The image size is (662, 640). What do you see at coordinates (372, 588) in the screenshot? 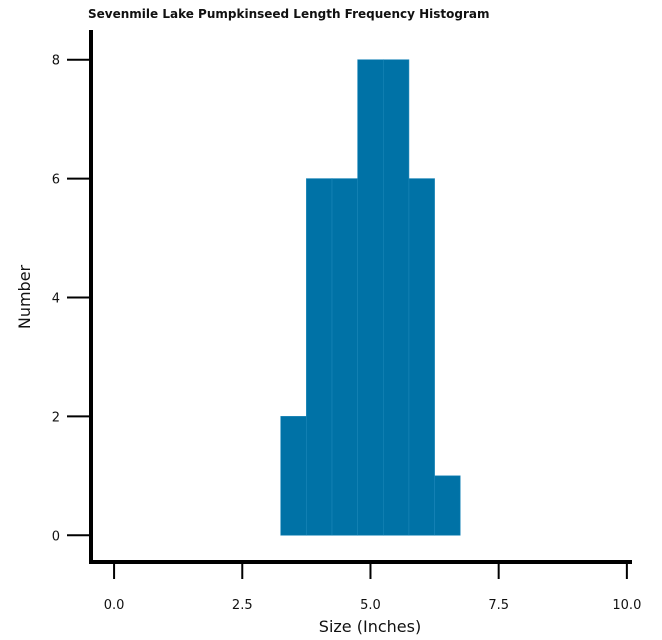
I see `x-axis-ticks: 0.0 2.5 5.0 7.5 10.0` at bounding box center [372, 588].